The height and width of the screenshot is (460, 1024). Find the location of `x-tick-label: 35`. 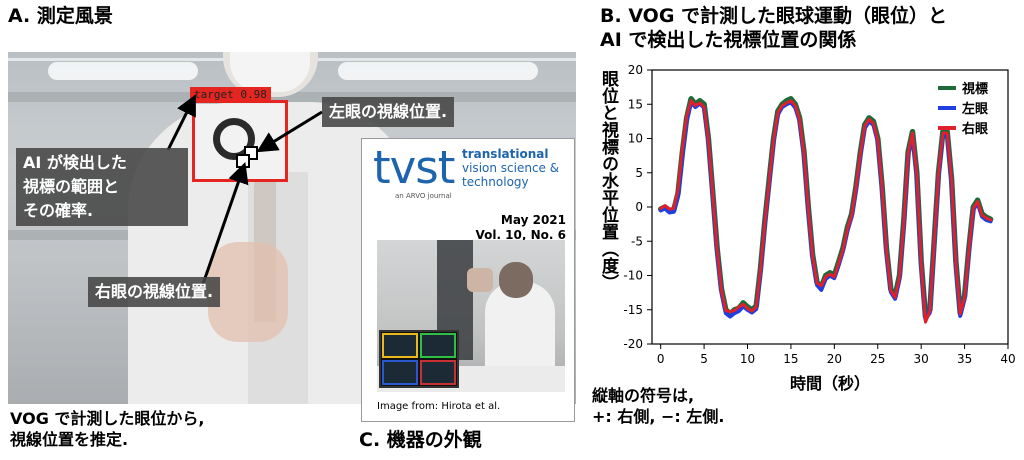

x-tick-label: 35 is located at coordinates (964, 359).